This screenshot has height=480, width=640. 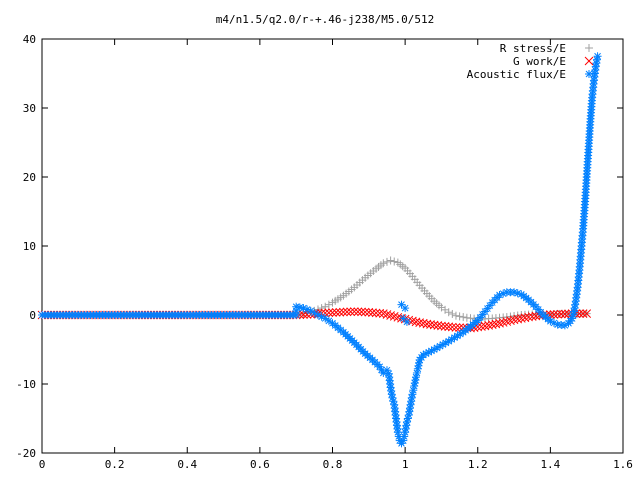 What do you see at coordinates (260, 464) in the screenshot?
I see `x-tick-label: 0.6` at bounding box center [260, 464].